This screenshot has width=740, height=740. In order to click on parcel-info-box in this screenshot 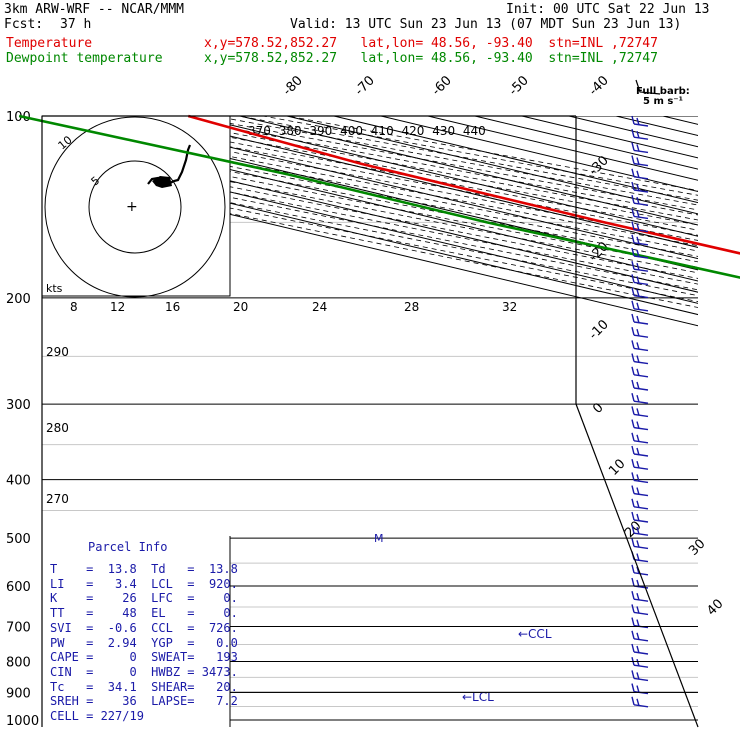, I will do `click(136, 631)`.